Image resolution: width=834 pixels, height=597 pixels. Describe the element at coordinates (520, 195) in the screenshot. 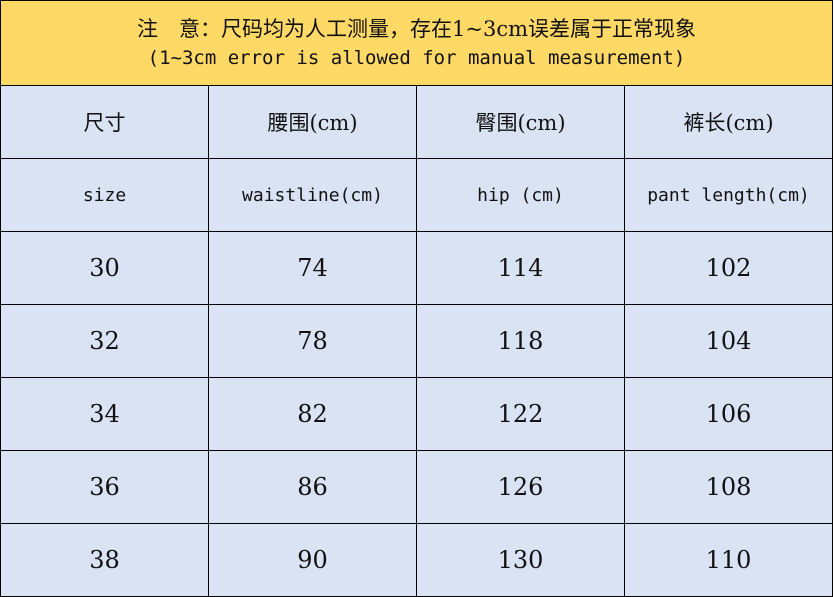

I see `header-cell: hip (cm)` at that location.